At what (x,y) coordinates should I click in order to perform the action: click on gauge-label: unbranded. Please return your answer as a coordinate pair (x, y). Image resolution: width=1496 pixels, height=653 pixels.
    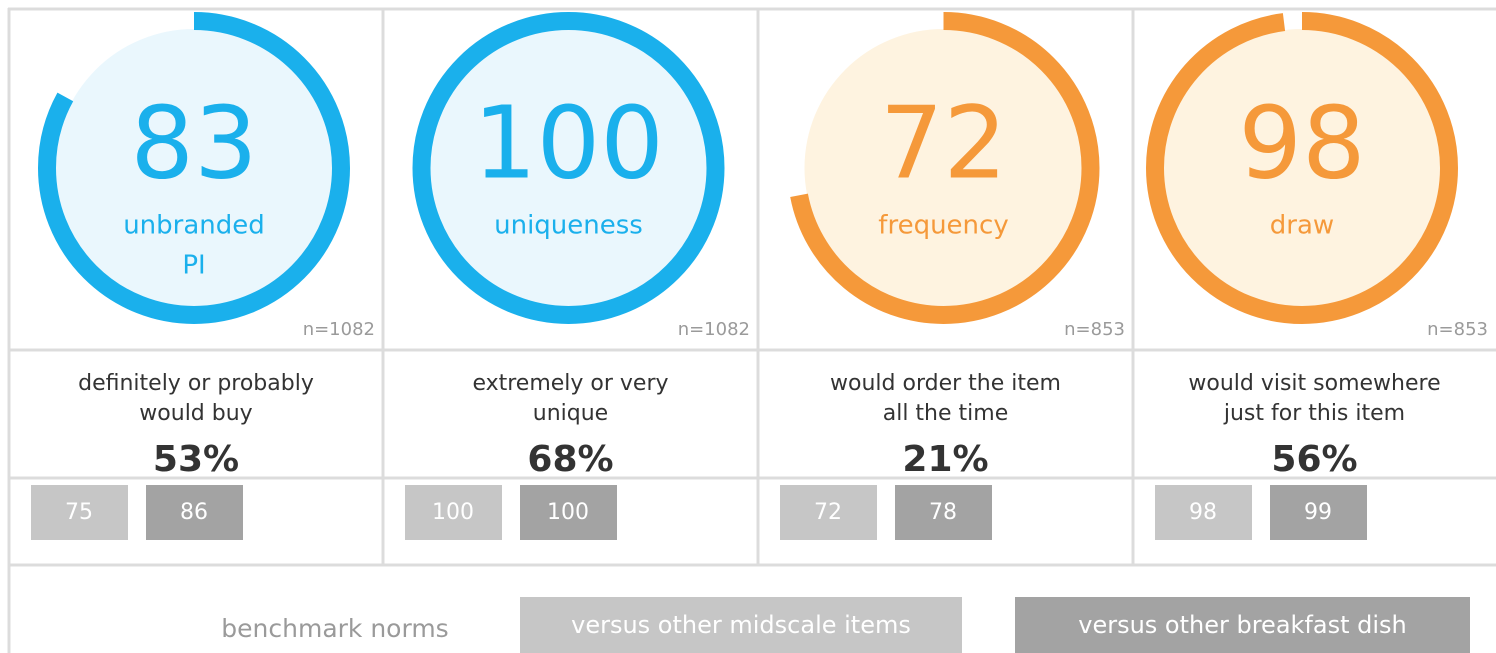
    Looking at the image, I should click on (194, 226).